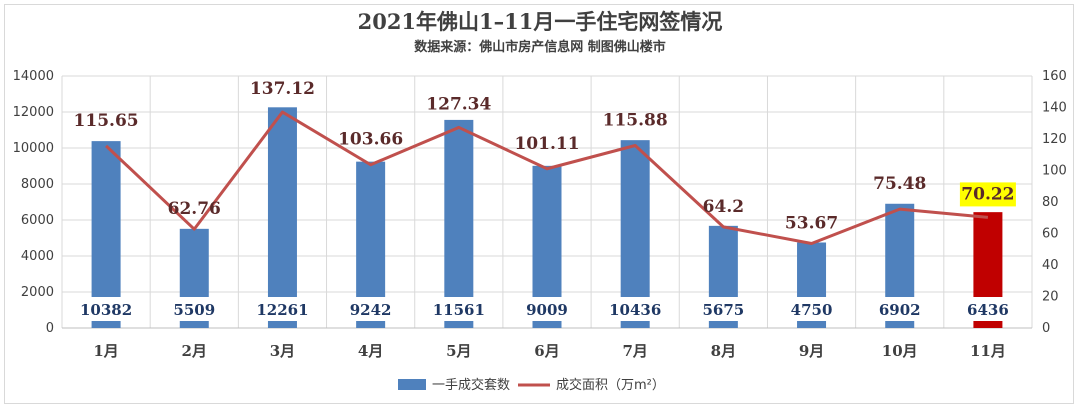 This screenshot has height=410, width=1080. What do you see at coordinates (37, 184) in the screenshot?
I see `y-left-tick-label: 8000` at bounding box center [37, 184].